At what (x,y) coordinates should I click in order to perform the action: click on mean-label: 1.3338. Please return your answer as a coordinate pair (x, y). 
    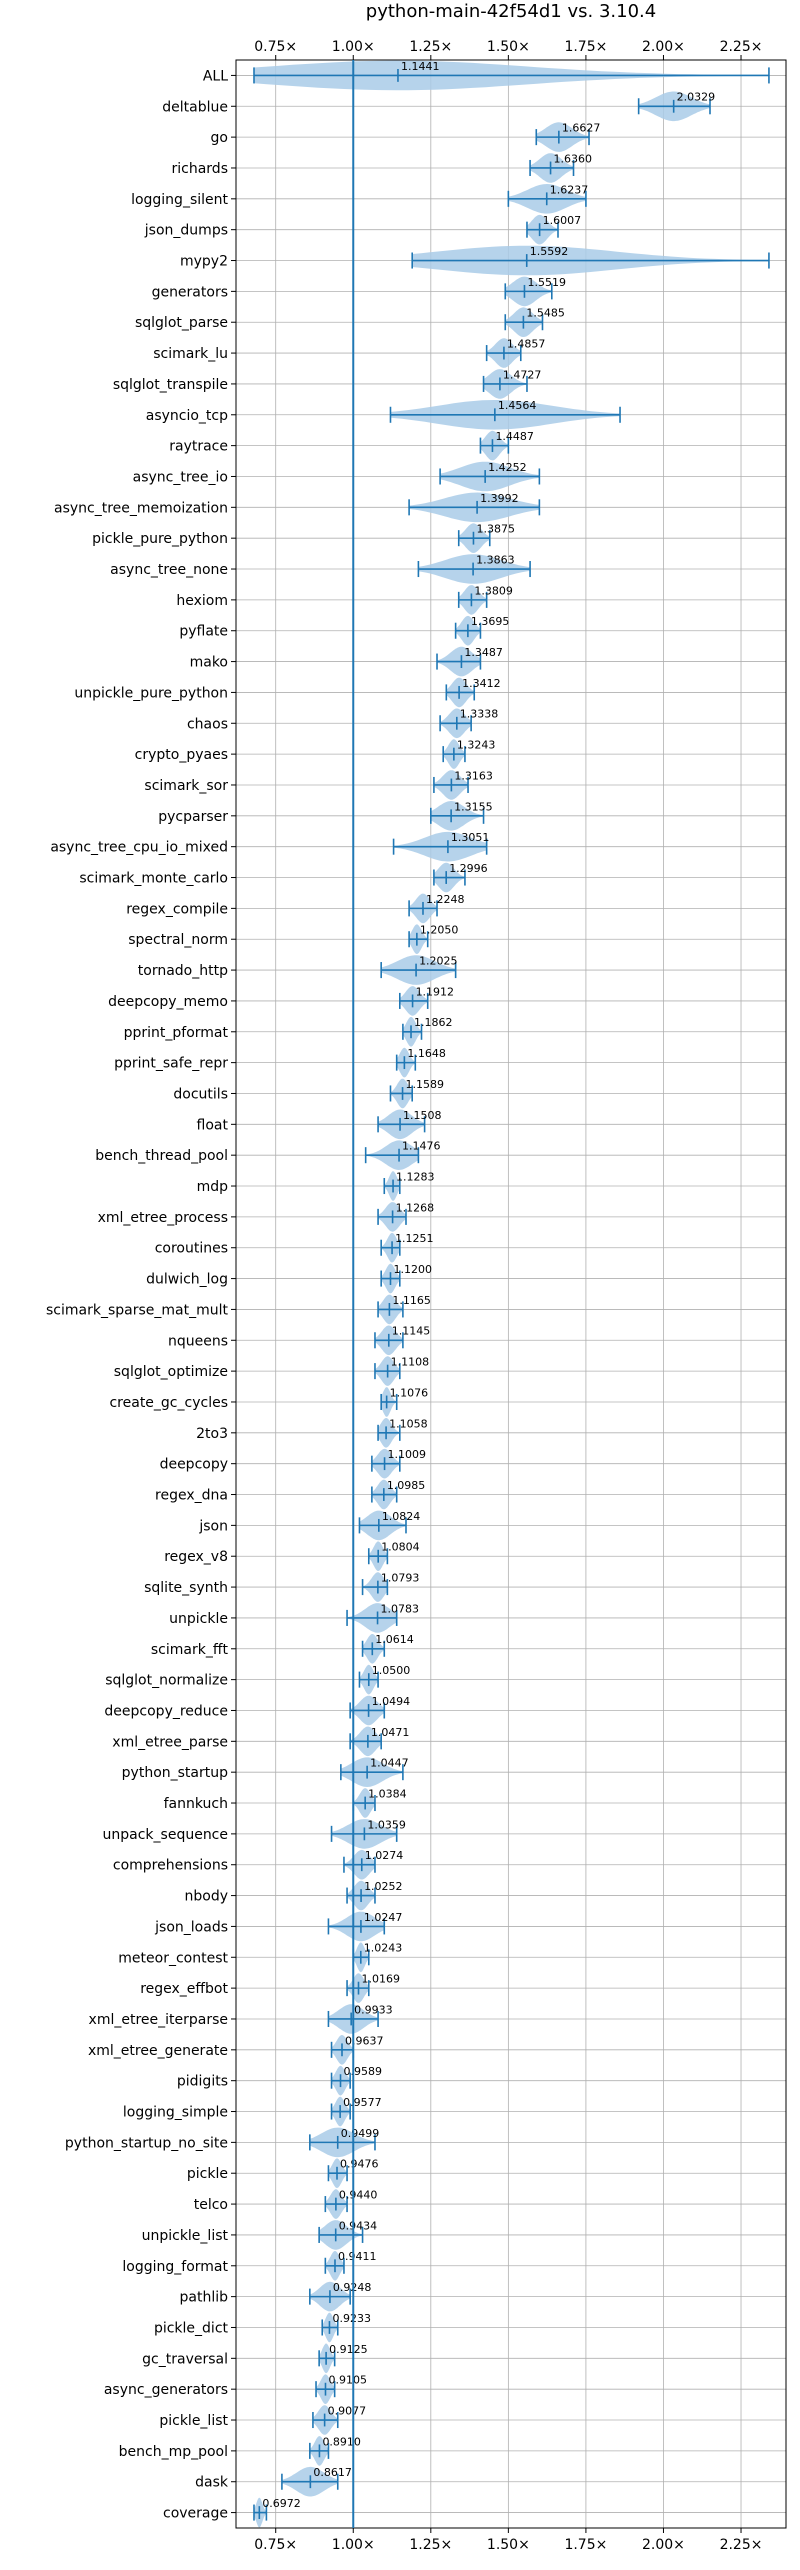
    Looking at the image, I should click on (479, 714).